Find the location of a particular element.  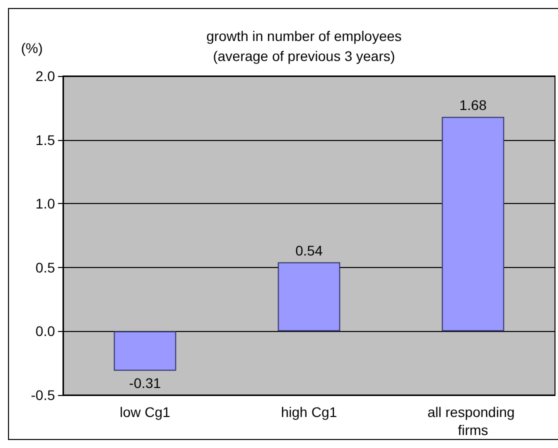

x-tick-label: high Cg1 is located at coordinates (309, 412).